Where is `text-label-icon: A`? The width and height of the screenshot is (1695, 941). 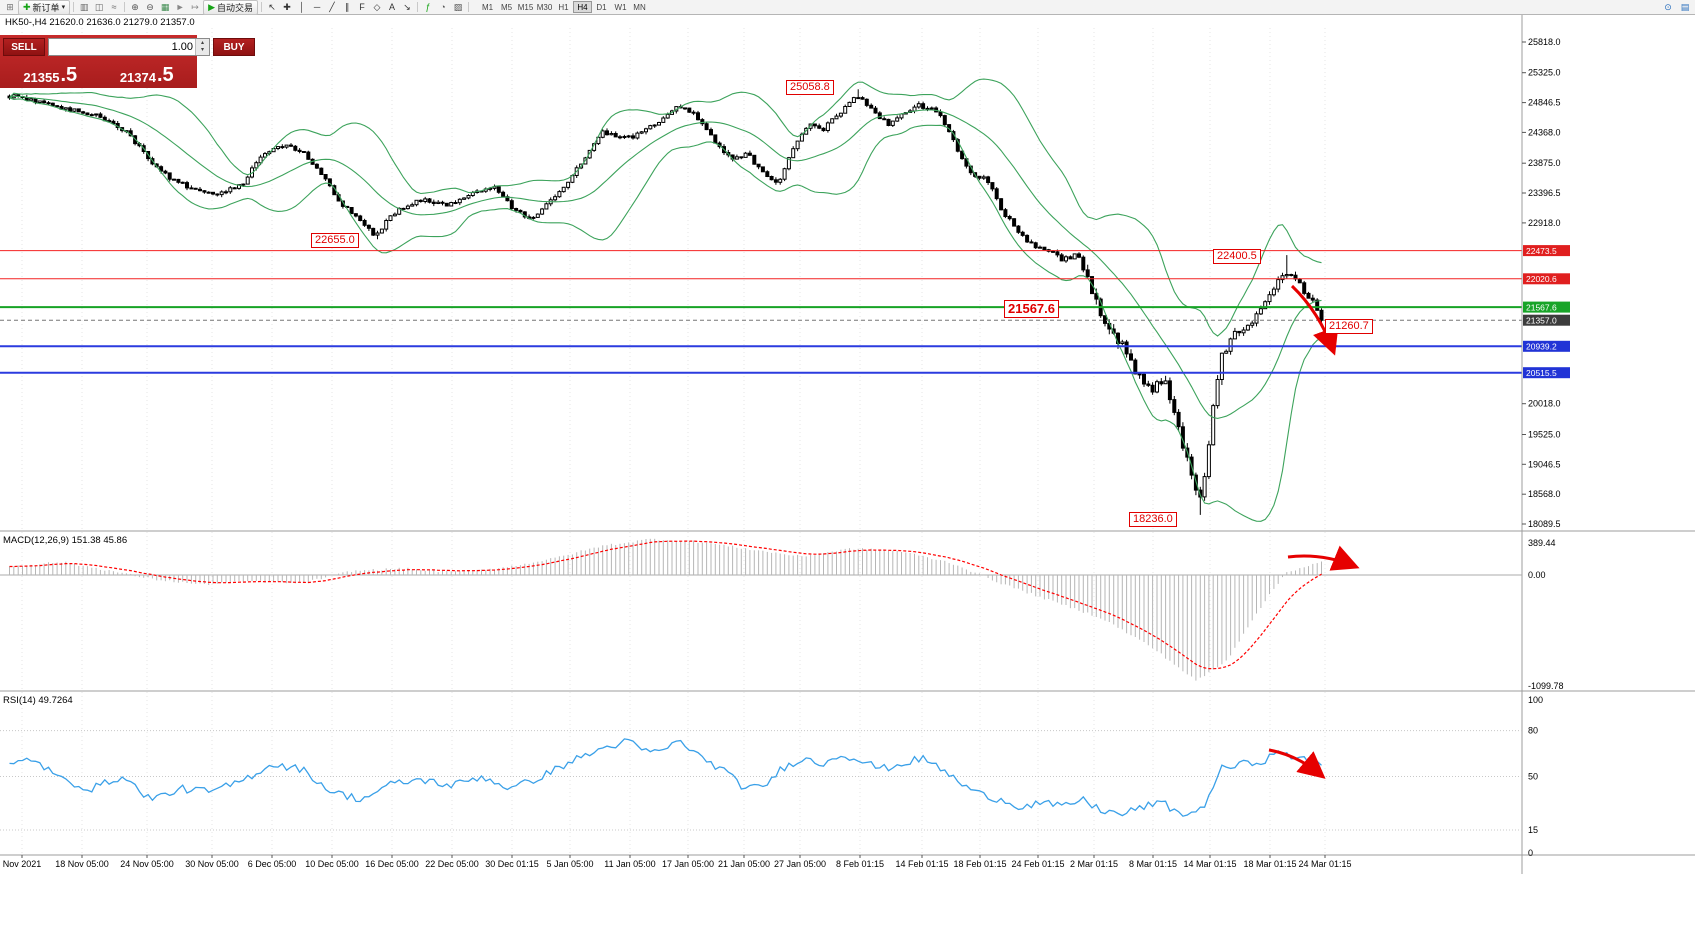
text-label-icon: A is located at coordinates (392, 7).